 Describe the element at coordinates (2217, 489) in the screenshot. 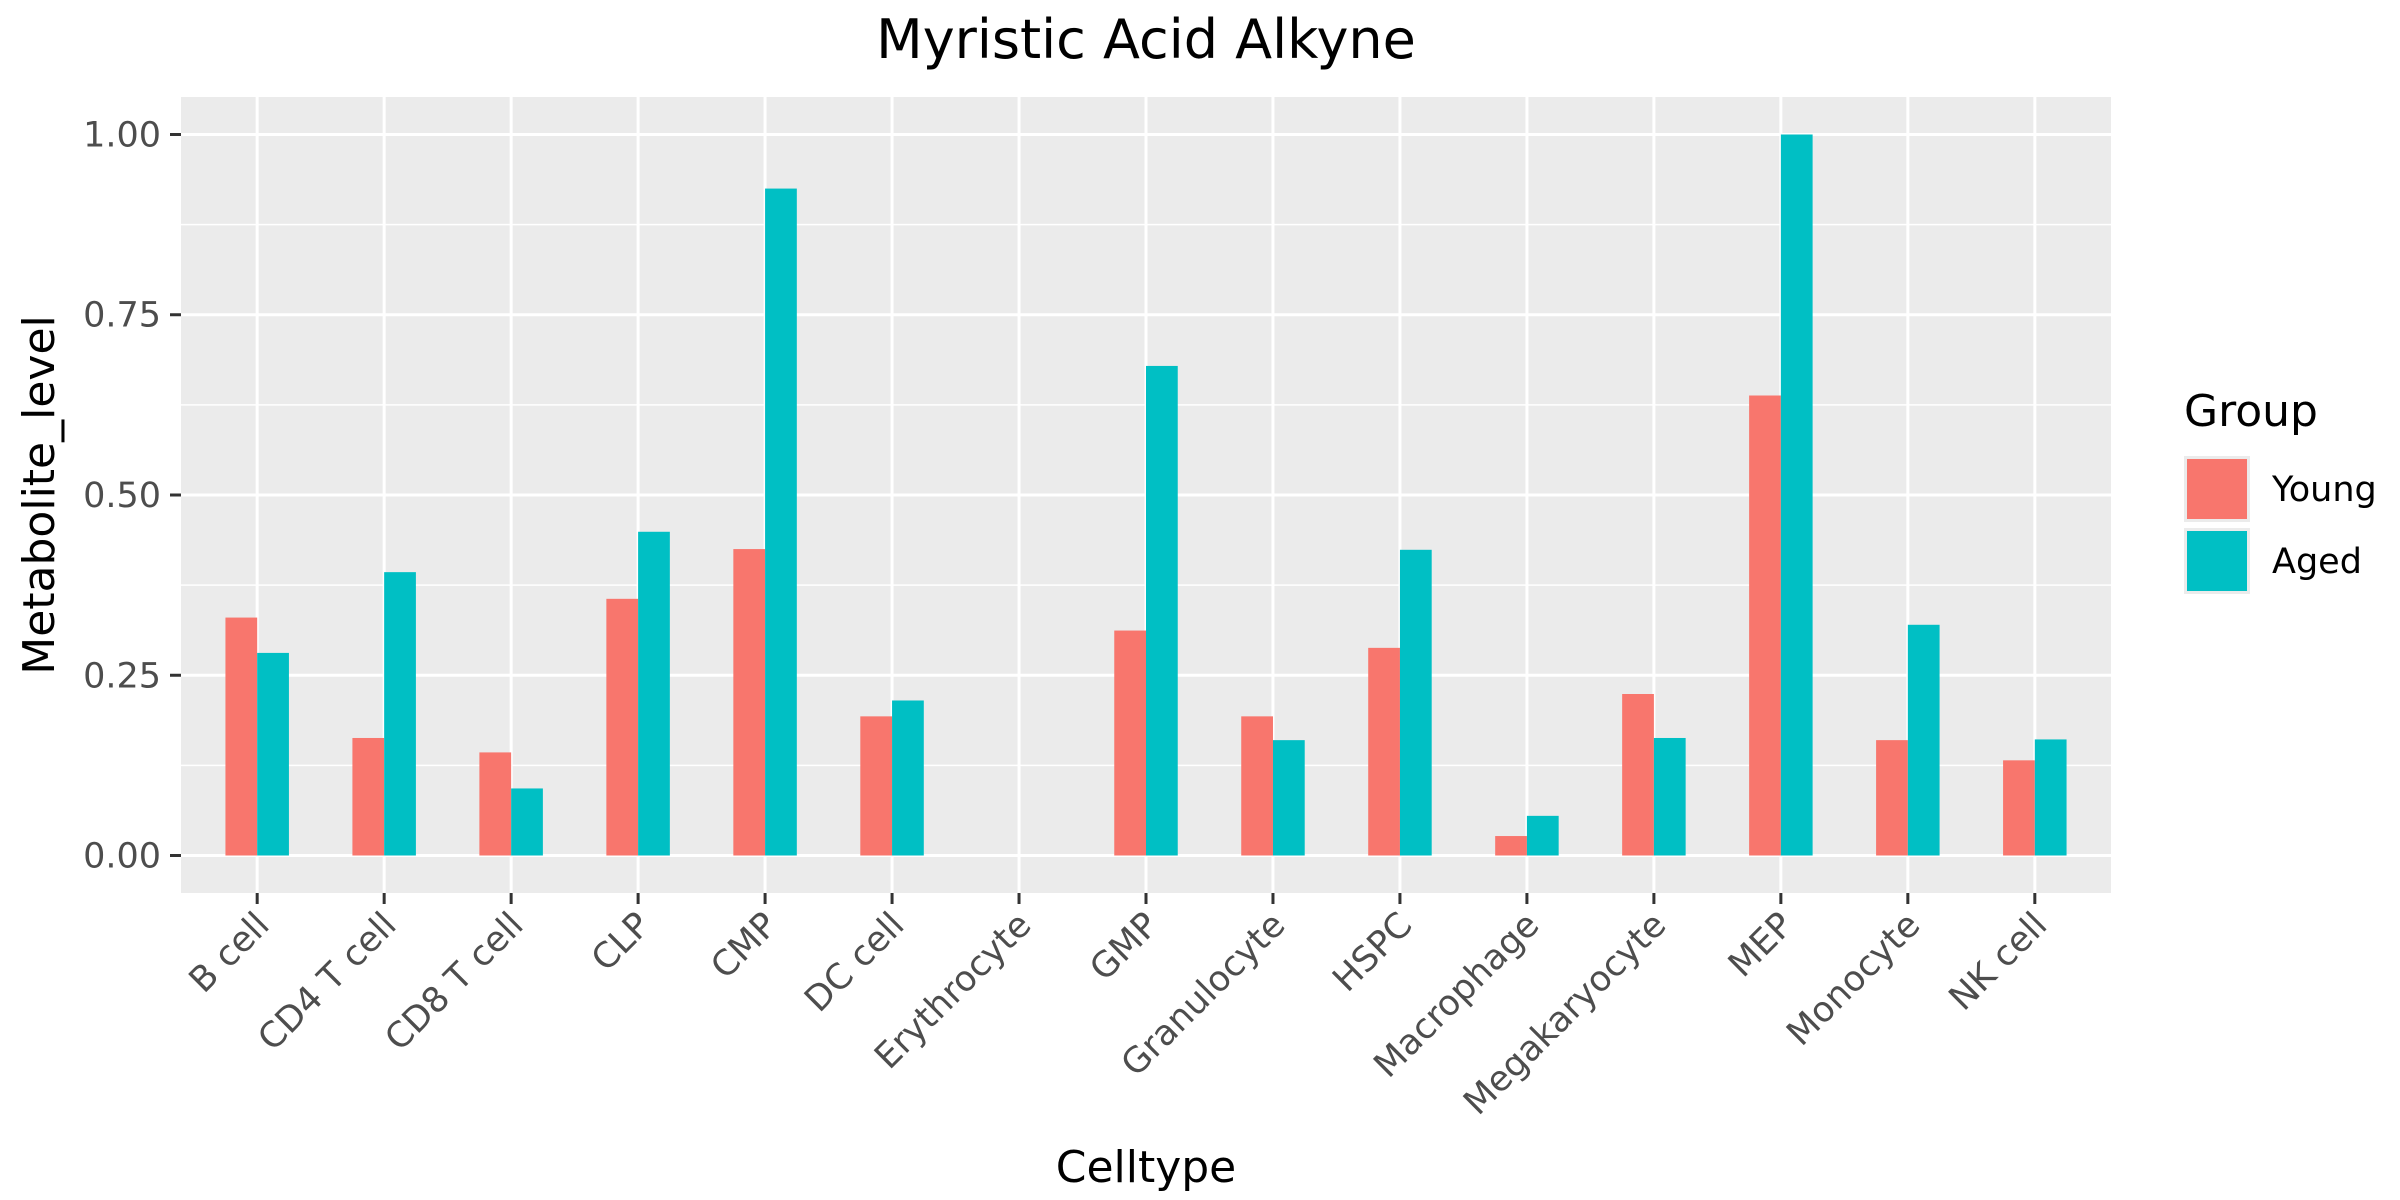

I see `legend-key-young` at that location.